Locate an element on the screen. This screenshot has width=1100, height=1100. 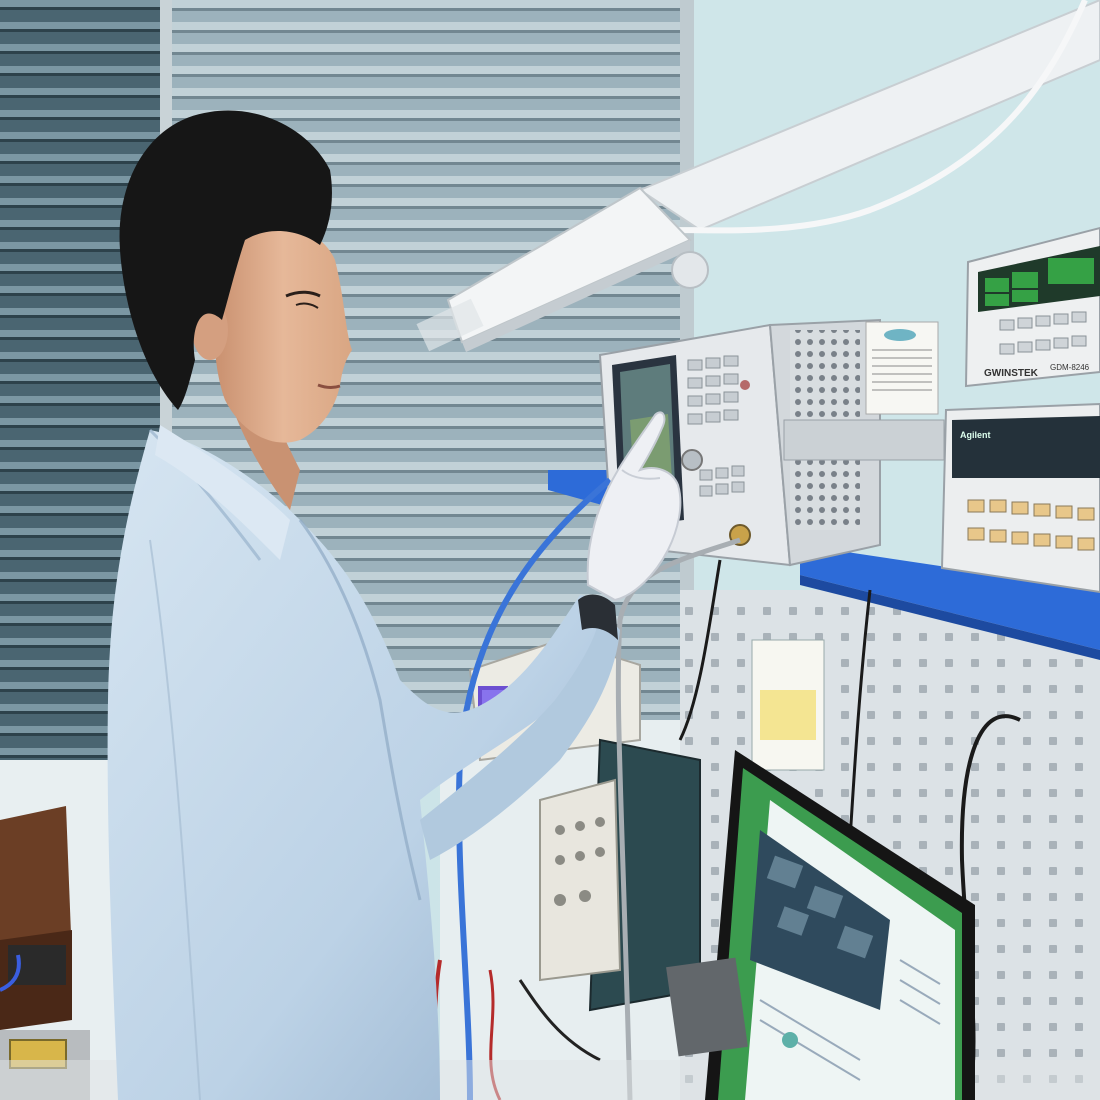
multimeter-icon: GWINSTEK GDM-8246 is located at coordinates (1032, 307).